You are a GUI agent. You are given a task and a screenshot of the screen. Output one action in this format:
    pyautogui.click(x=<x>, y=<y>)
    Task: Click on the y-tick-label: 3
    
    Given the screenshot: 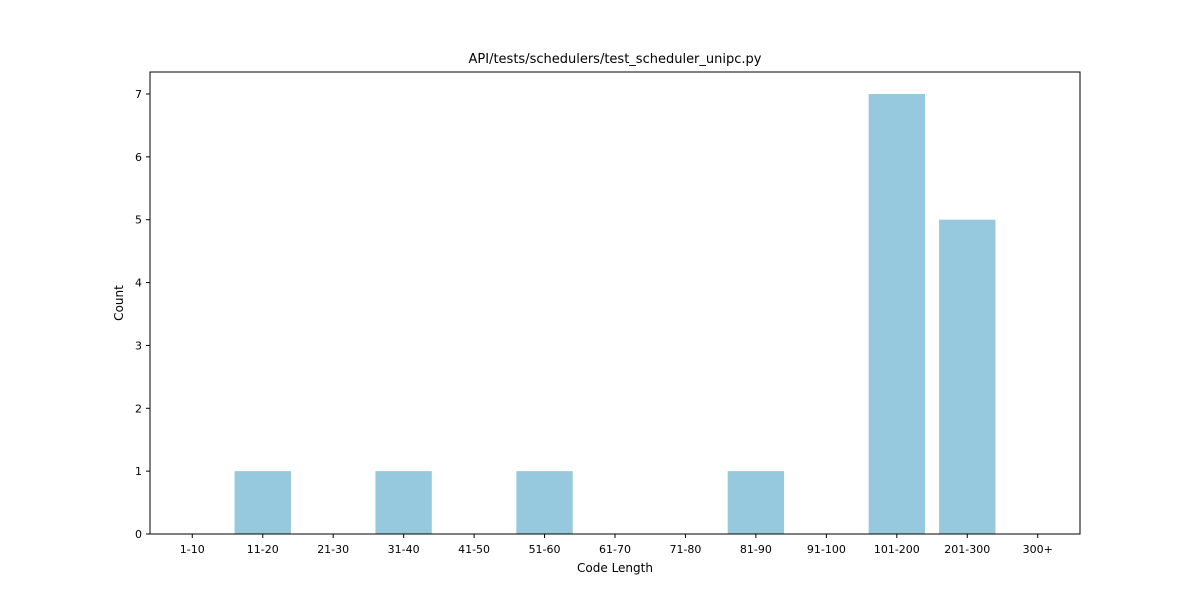 What is the action you would take?
    pyautogui.click(x=138, y=345)
    